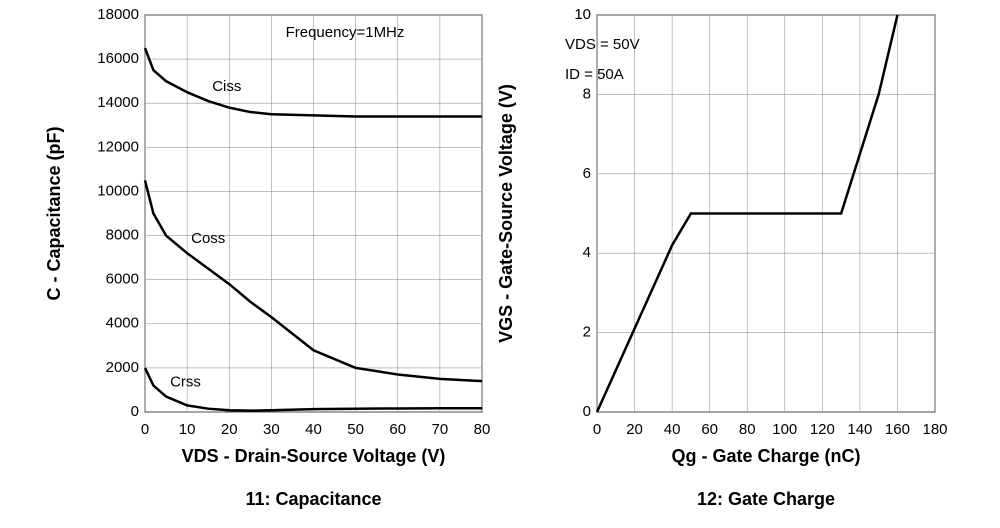 This screenshot has width=1000, height=528. What do you see at coordinates (582, 14) in the screenshot?
I see `y-tick-label: 10` at bounding box center [582, 14].